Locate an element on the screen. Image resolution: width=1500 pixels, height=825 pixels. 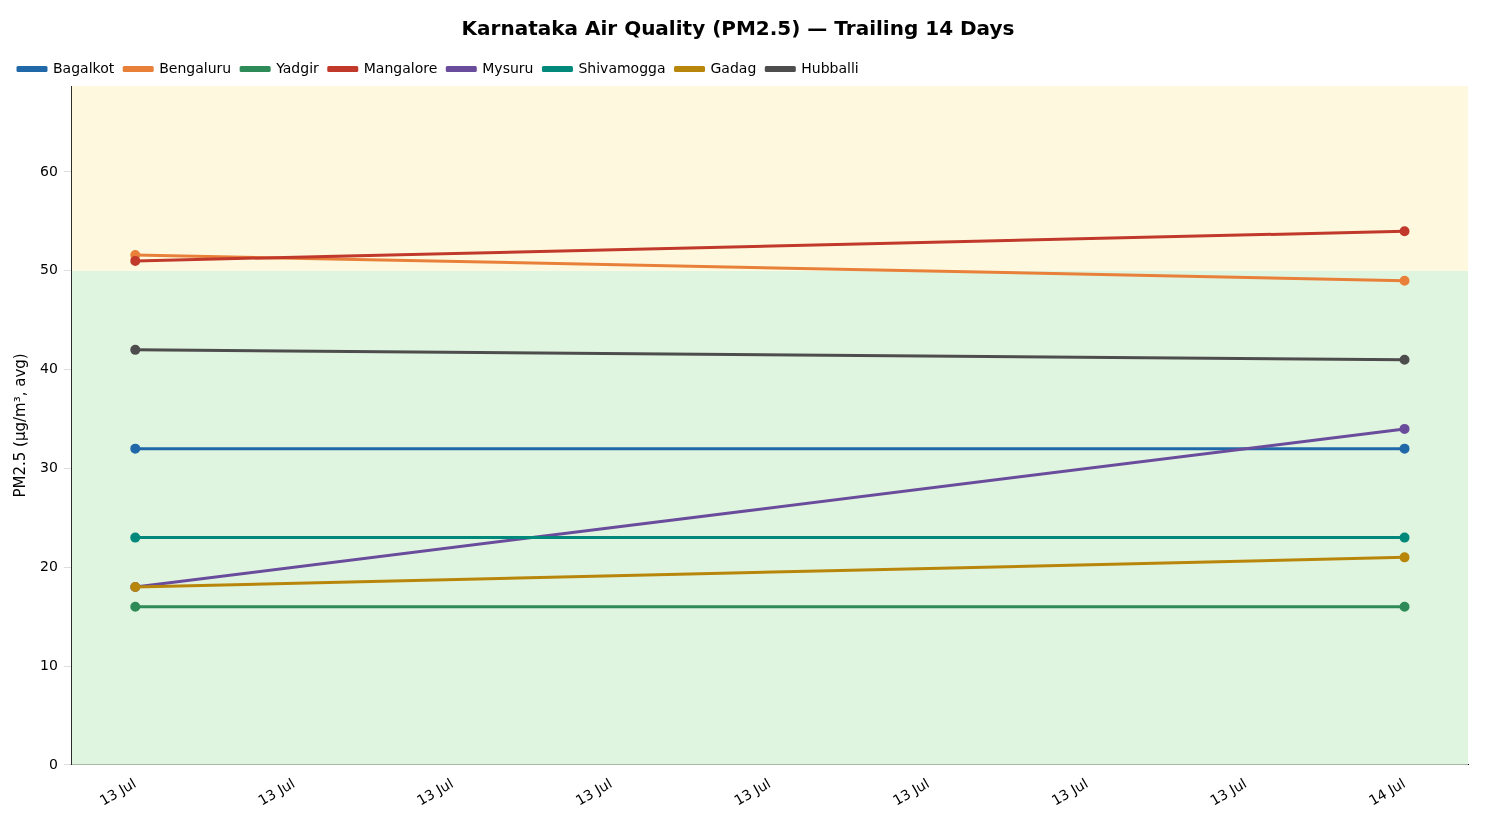
legend-label: Shivamogga is located at coordinates (622, 67).